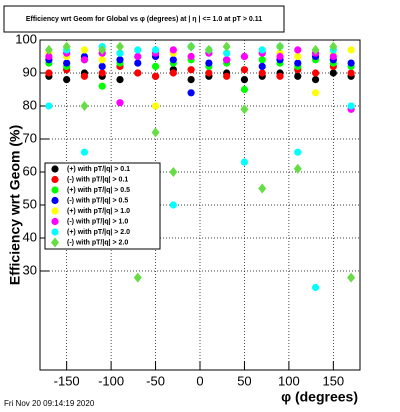 The image size is (400, 412). Describe the element at coordinates (97, 179) in the screenshot. I see `legend-label: (-) with pT/|q| > 0.1` at that location.